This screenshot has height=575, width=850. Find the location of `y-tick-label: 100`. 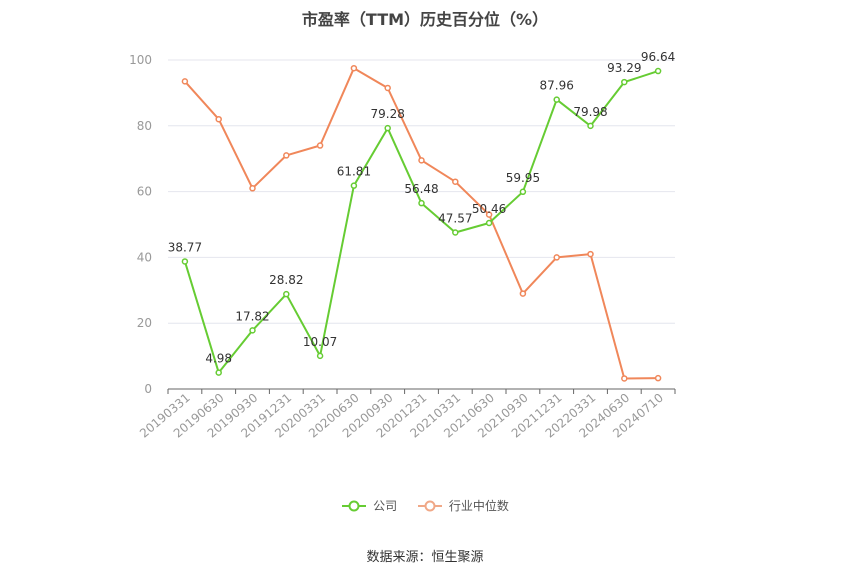

y-tick-label: 100 is located at coordinates (140, 60).